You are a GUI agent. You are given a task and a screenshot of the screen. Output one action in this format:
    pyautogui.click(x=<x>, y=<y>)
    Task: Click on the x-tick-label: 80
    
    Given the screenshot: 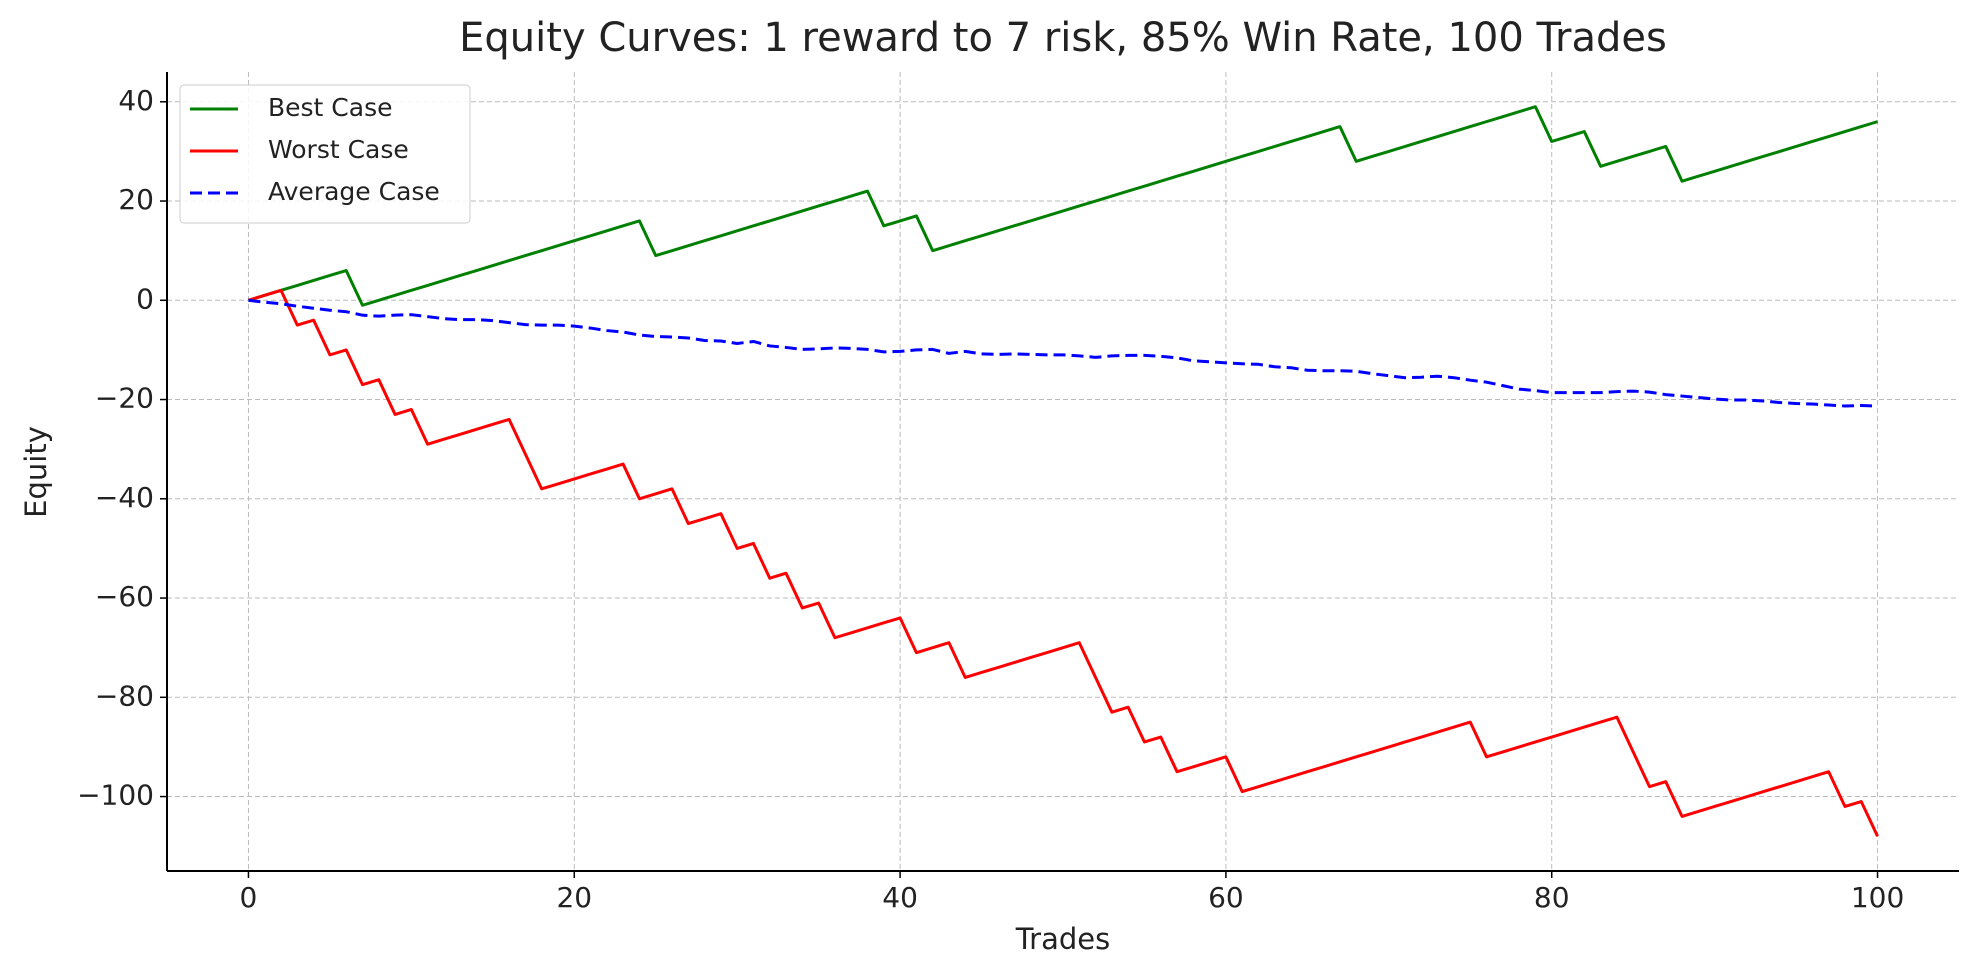 What is the action you would take?
    pyautogui.click(x=1552, y=897)
    